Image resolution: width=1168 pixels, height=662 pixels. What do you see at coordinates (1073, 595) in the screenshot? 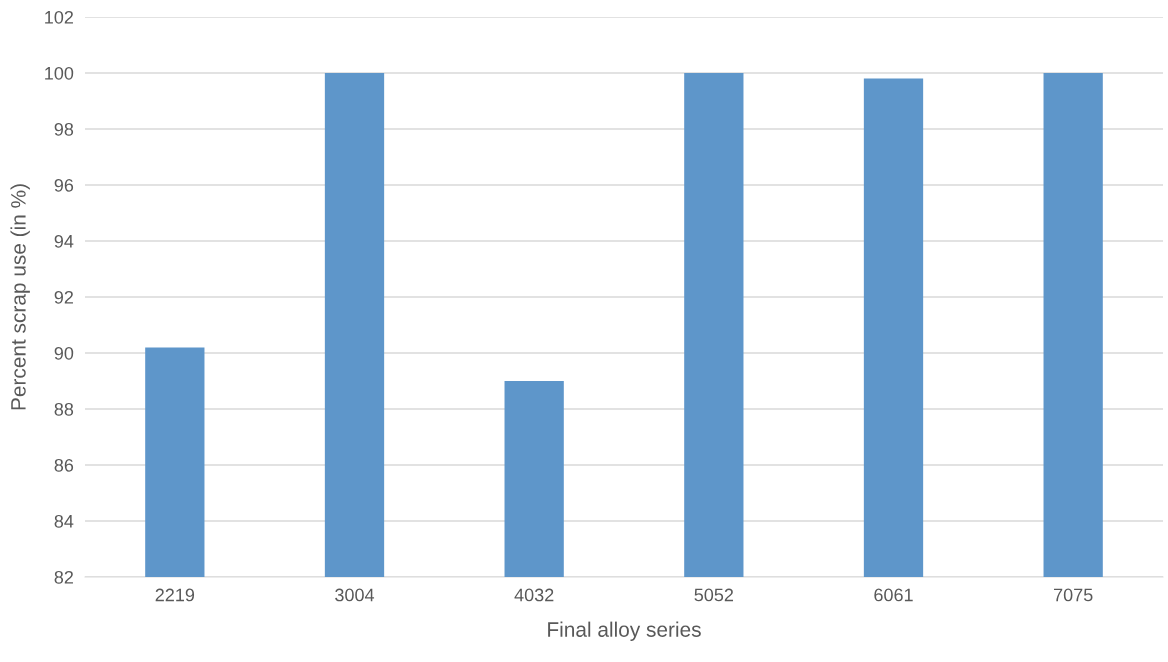
I see `x-tick-label: 7075` at bounding box center [1073, 595].